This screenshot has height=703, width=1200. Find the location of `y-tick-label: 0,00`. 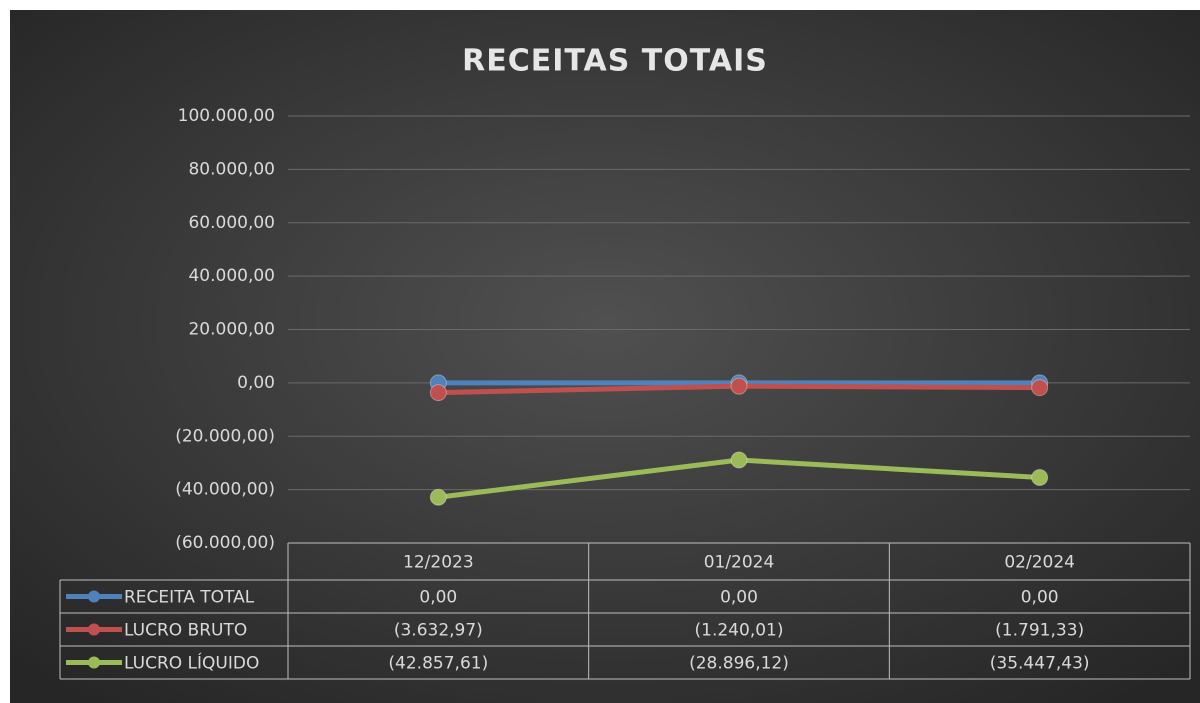

y-tick-label: 0,00 is located at coordinates (256, 383).